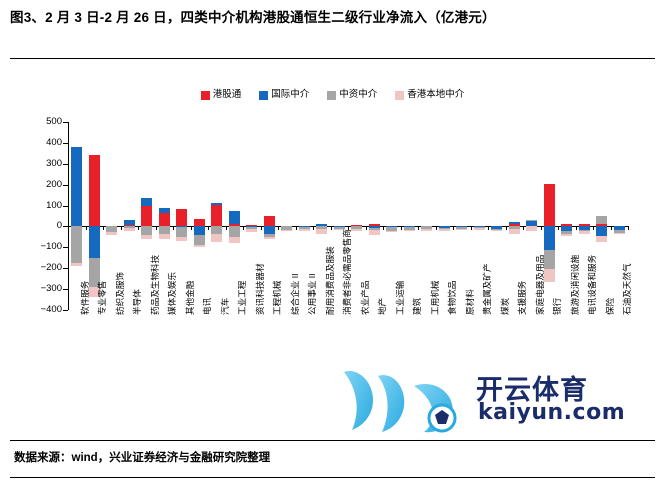 The height and width of the screenshot is (490, 665). Describe the element at coordinates (429, 95) in the screenshot. I see `legend-item: 香港本地中介` at that location.